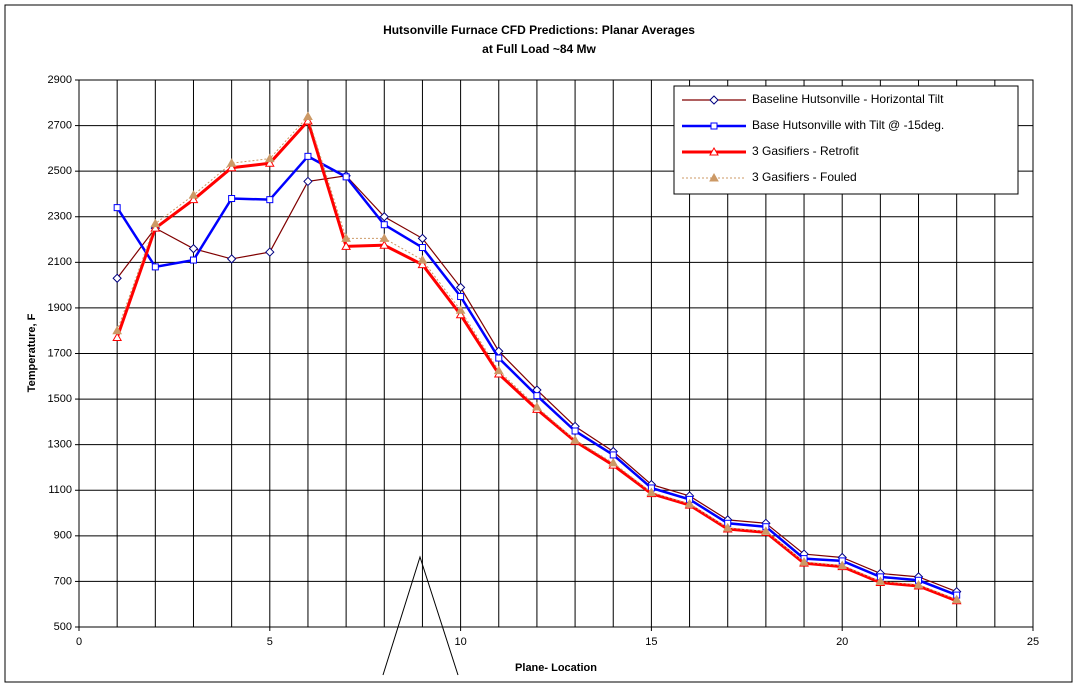 The height and width of the screenshot is (688, 1078). What do you see at coordinates (539, 49) in the screenshot?
I see `chart-title: at Full Load ~84 Mw` at bounding box center [539, 49].